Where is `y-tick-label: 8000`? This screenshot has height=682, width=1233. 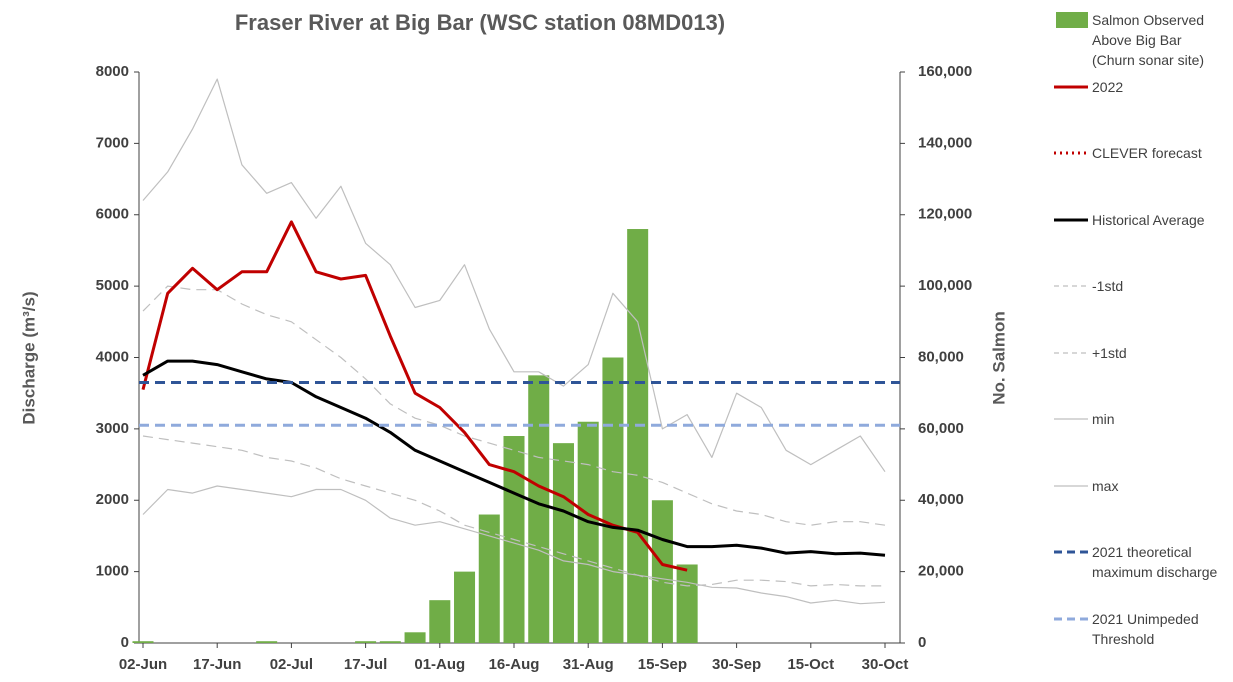 y-tick-label: 8000 is located at coordinates (112, 71).